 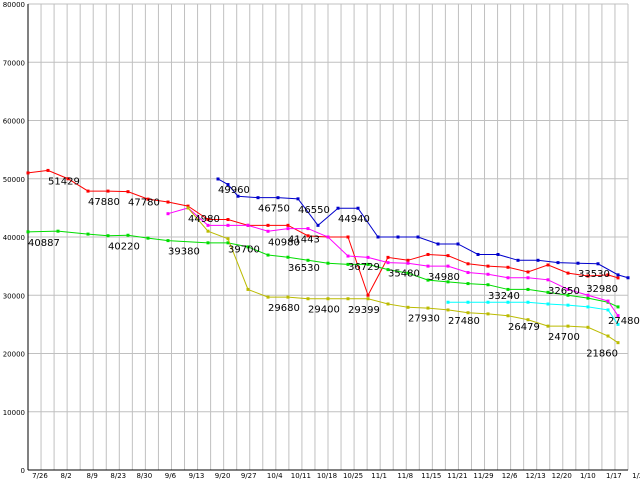 What do you see at coordinates (354, 219) in the screenshot?
I see `data-label: 44940` at bounding box center [354, 219].